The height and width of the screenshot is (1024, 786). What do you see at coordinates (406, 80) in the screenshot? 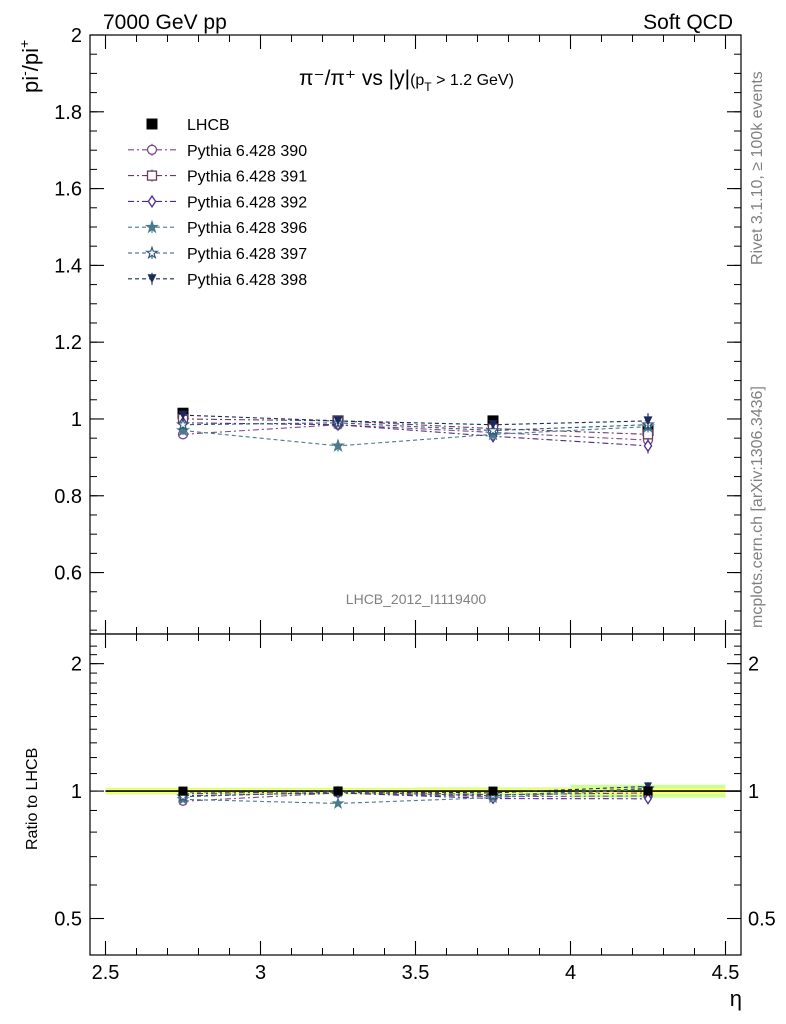
I see `plot-title: π⁻/π⁺ vs |y|(pT > 1.2 GeV)` at bounding box center [406, 80].